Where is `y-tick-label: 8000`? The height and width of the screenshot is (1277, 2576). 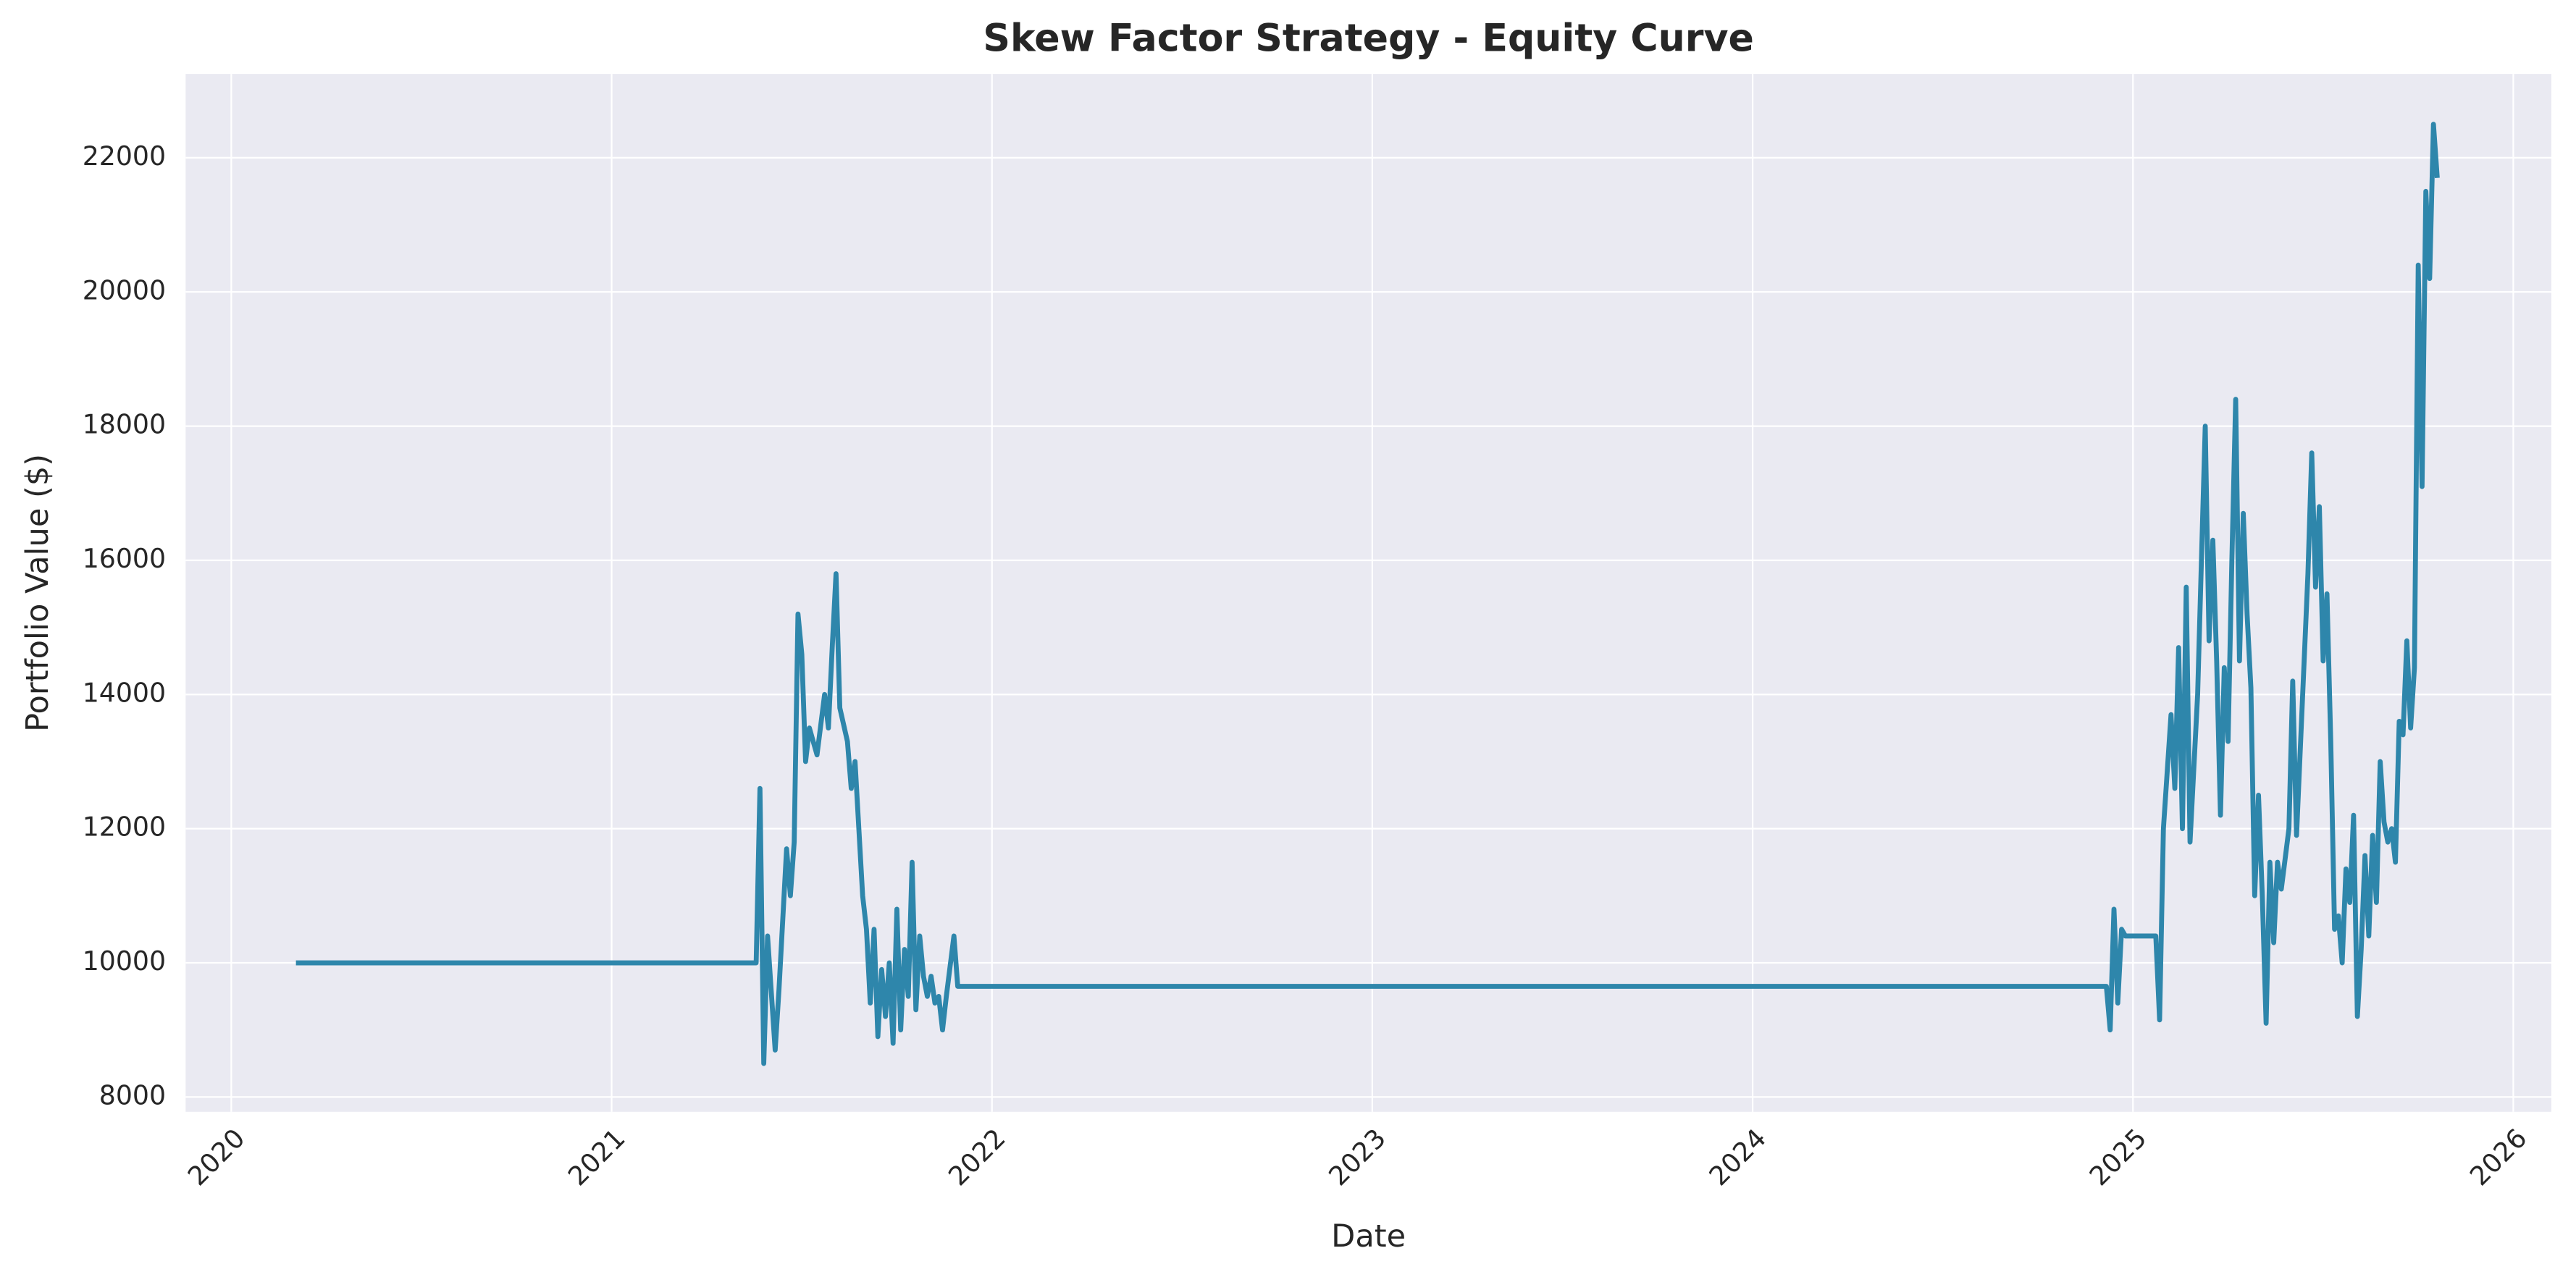
y-tick-label: 8000 is located at coordinates (132, 1094).